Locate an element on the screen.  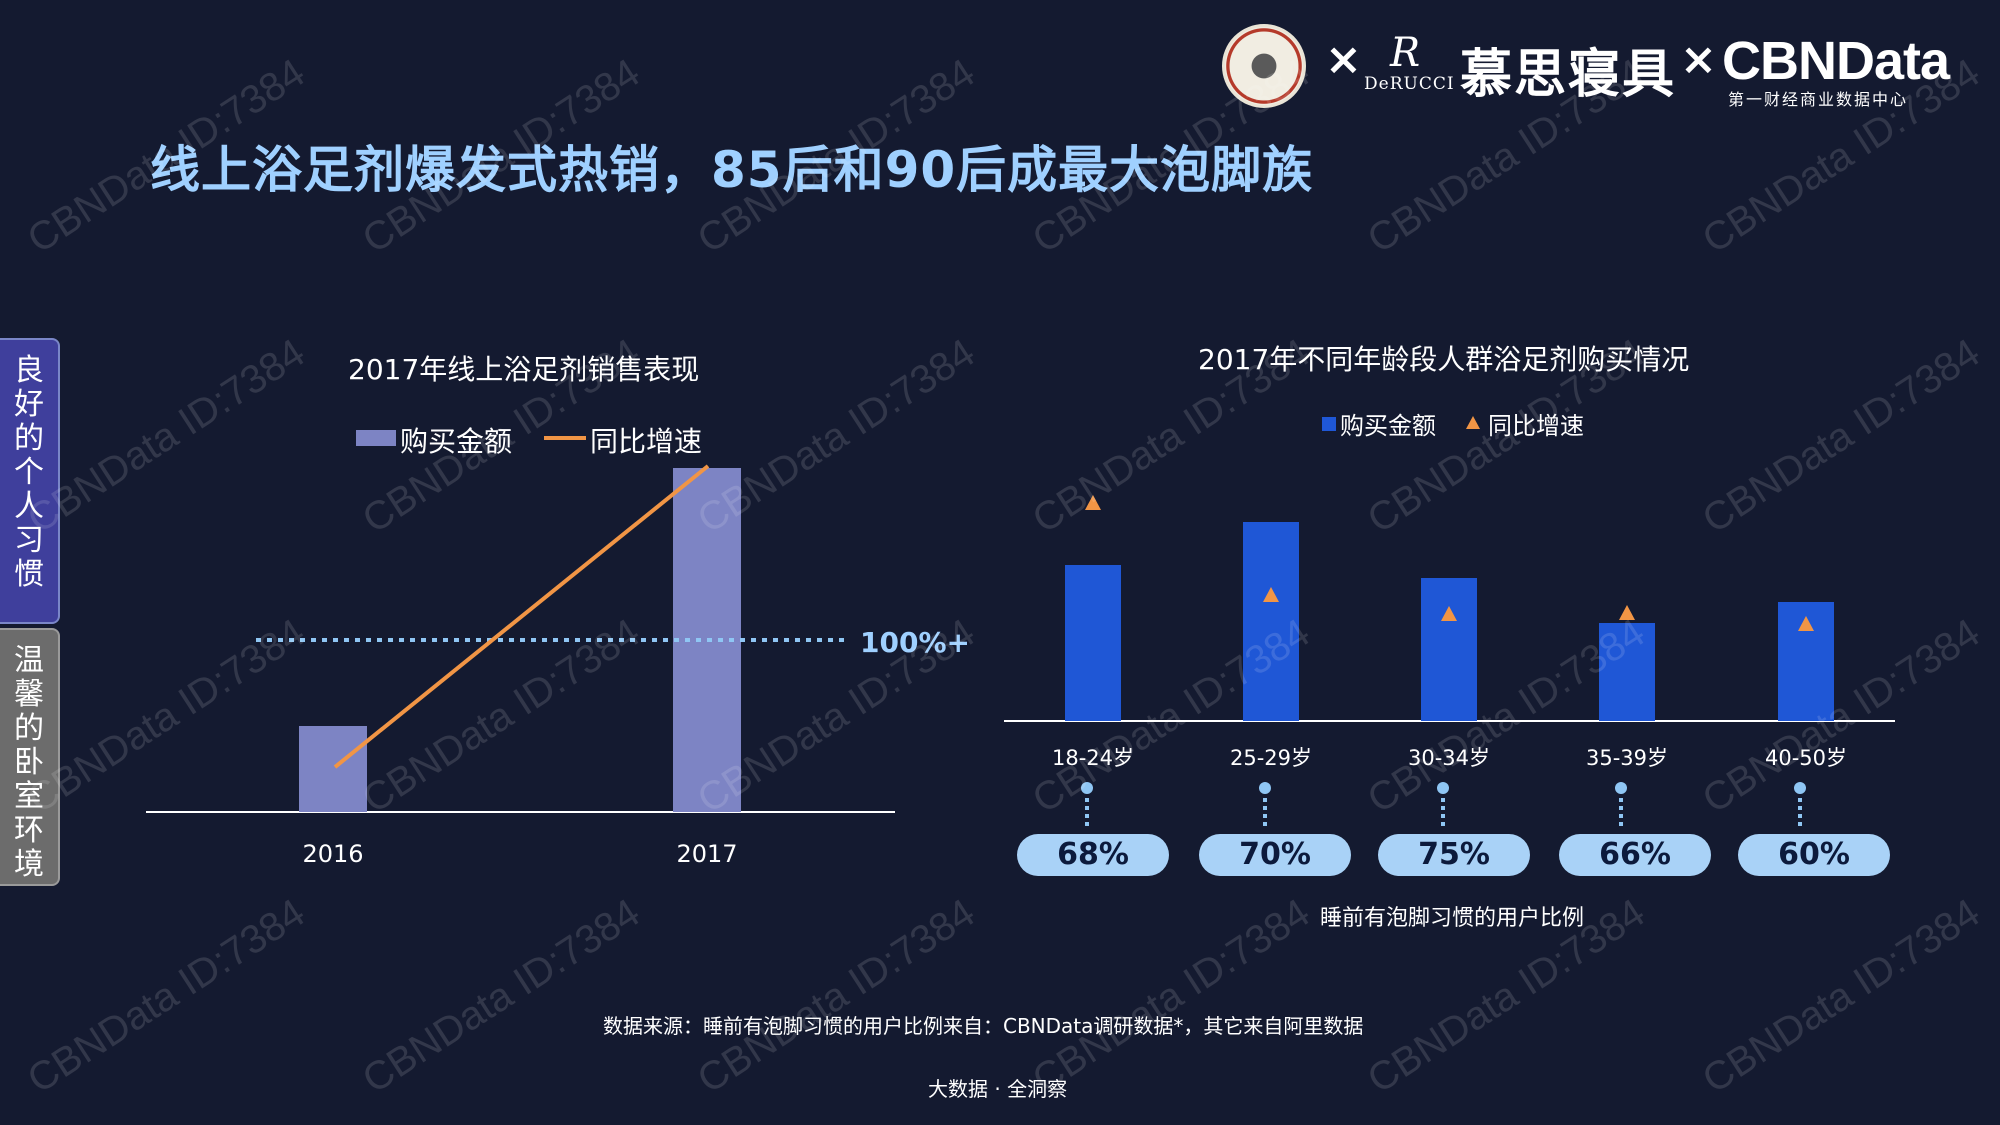
x-tick-2016: 2016 is located at coordinates (332, 854).